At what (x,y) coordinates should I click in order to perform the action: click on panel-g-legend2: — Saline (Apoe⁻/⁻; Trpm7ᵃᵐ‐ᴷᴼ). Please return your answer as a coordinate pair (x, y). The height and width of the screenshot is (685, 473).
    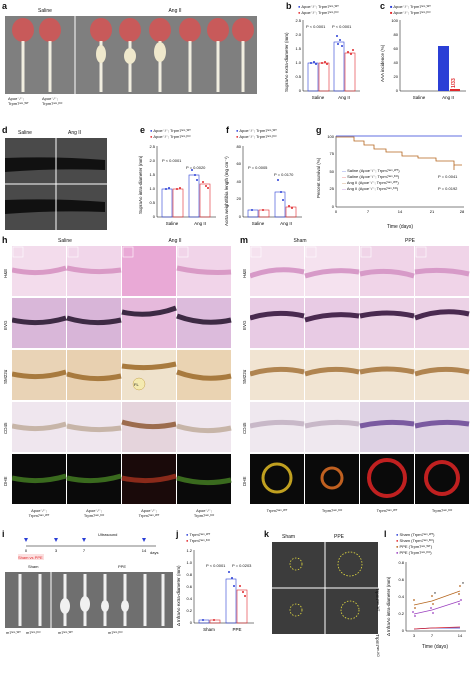
    Looking at the image, I should click on (371, 176).